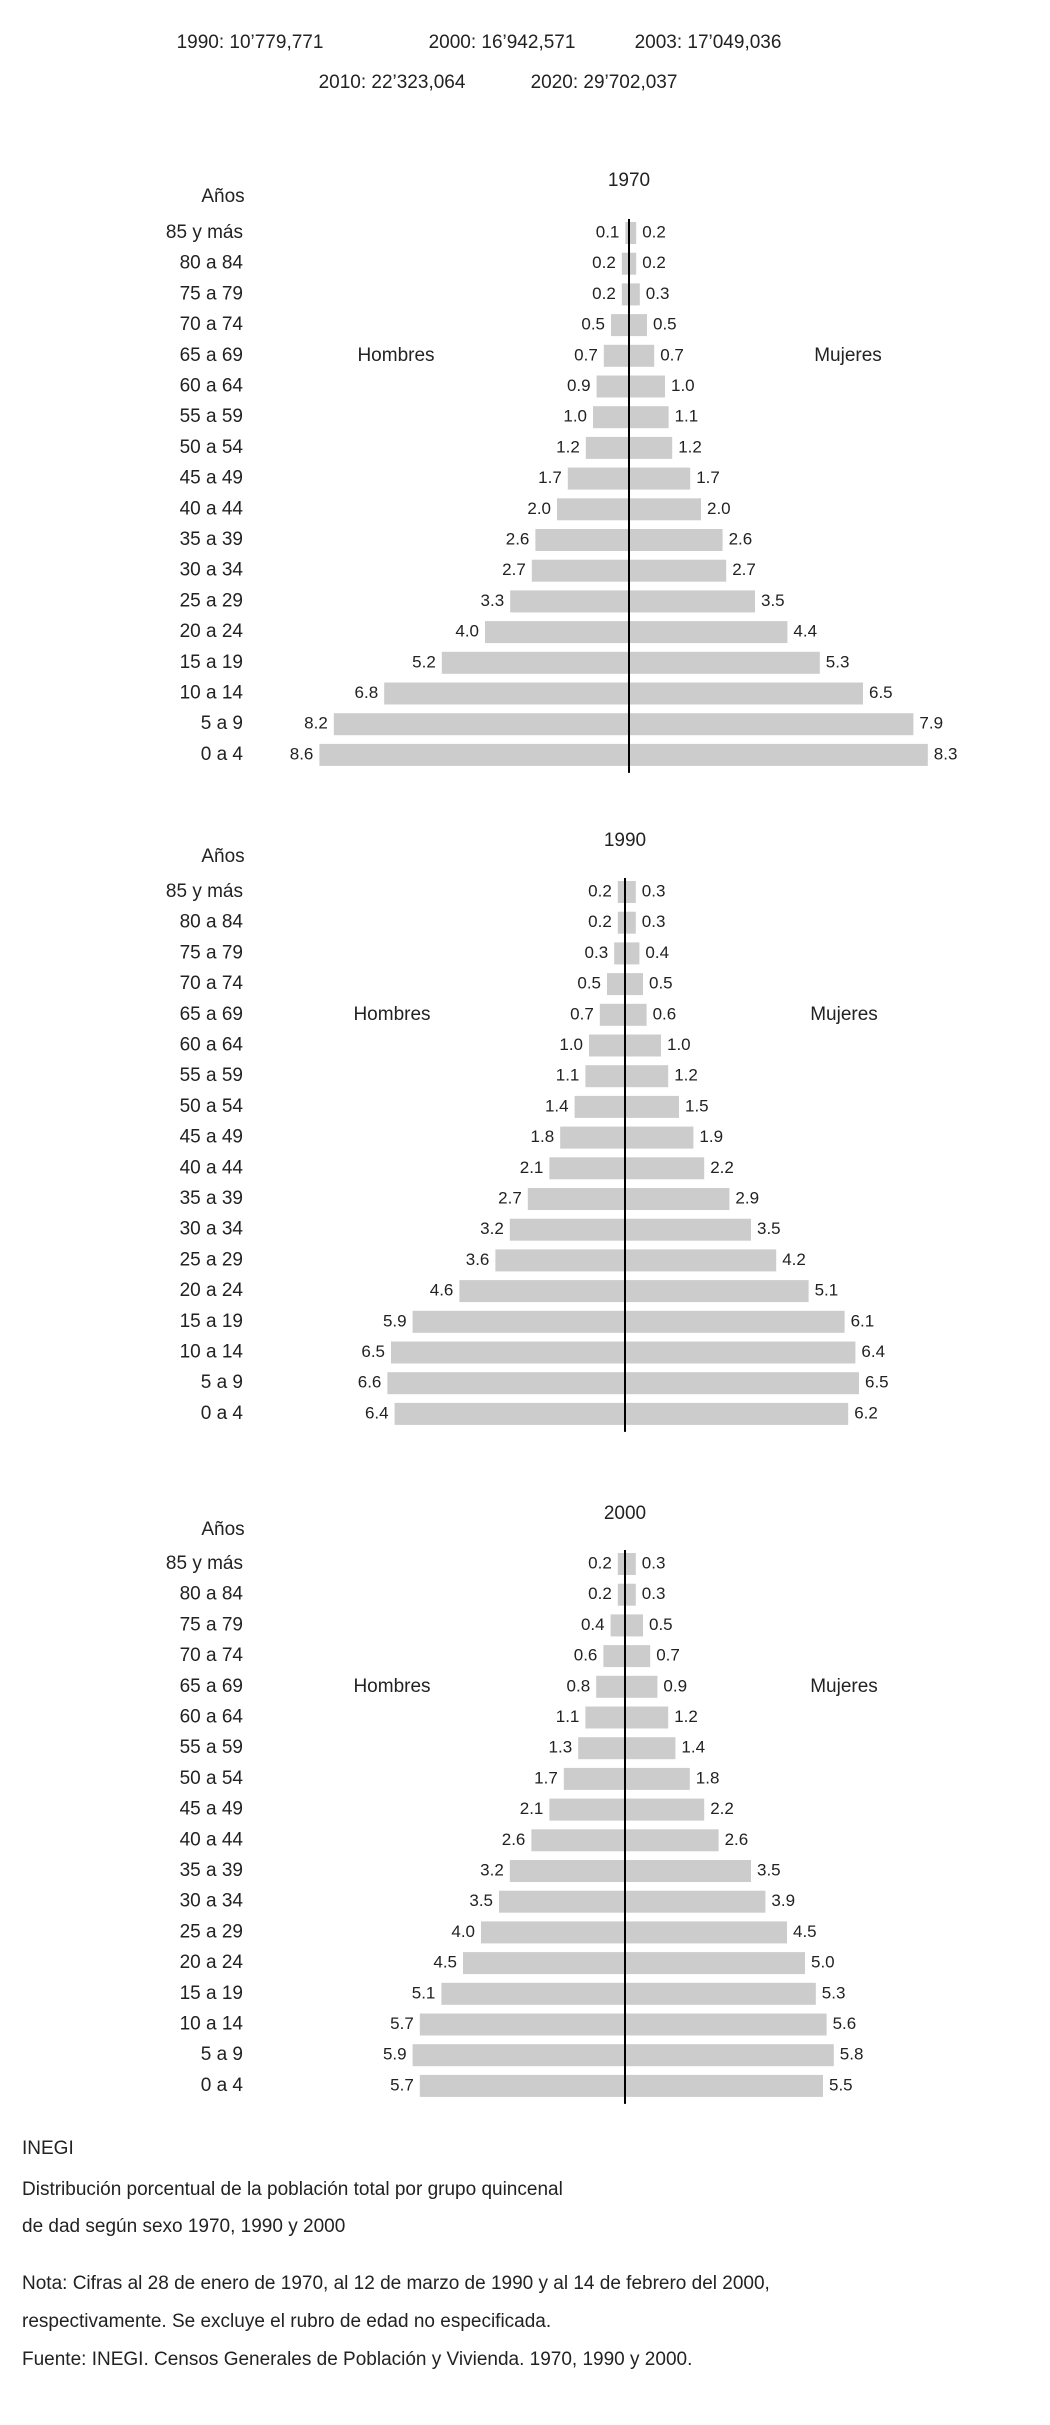  Describe the element at coordinates (481, 1900) in the screenshot. I see `value-label: 3.5` at that location.